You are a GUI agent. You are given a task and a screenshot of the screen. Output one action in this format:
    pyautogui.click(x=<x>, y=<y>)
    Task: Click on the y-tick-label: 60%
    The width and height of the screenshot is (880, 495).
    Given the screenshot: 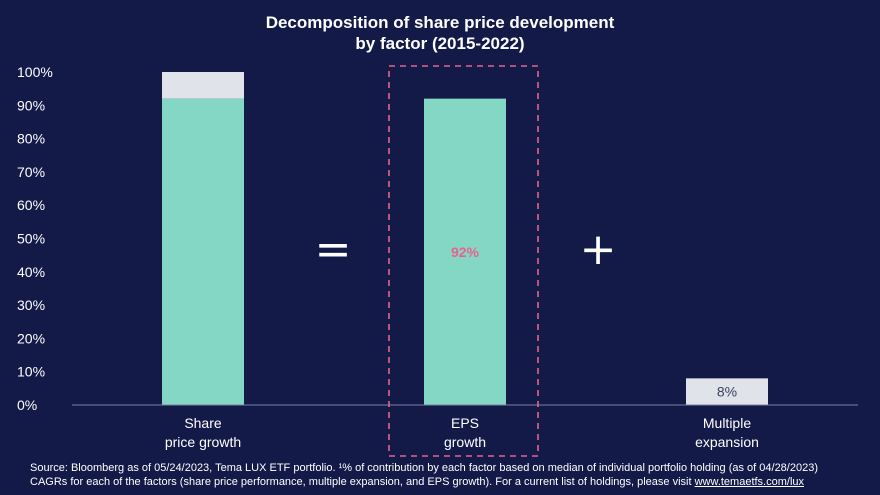 What is the action you would take?
    pyautogui.click(x=31, y=205)
    